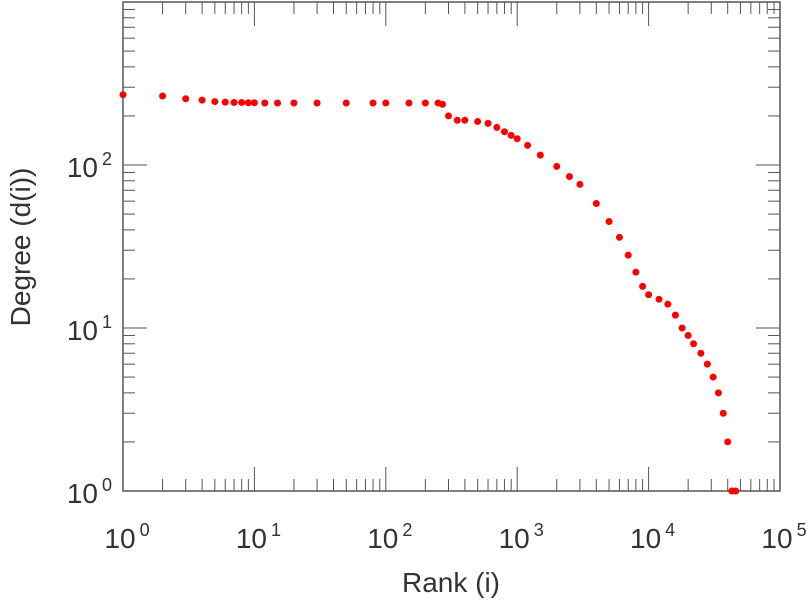 Image resolution: width=811 pixels, height=600 pixels. I want to click on y-axis-title: Degree (d(i)), so click(20, 247).